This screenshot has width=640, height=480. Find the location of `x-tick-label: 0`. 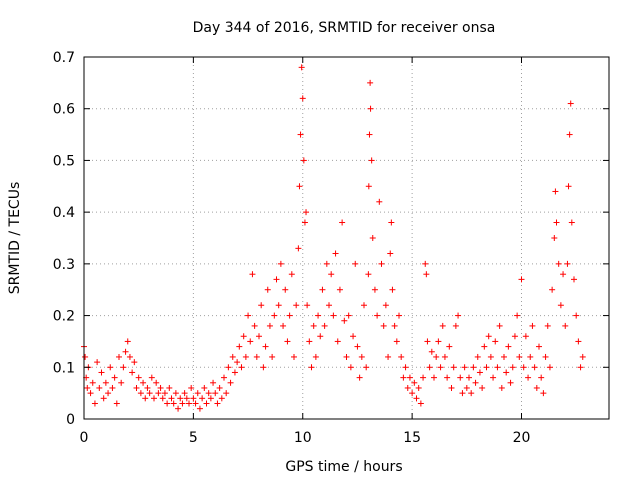

x-tick-label: 0 is located at coordinates (84, 438).